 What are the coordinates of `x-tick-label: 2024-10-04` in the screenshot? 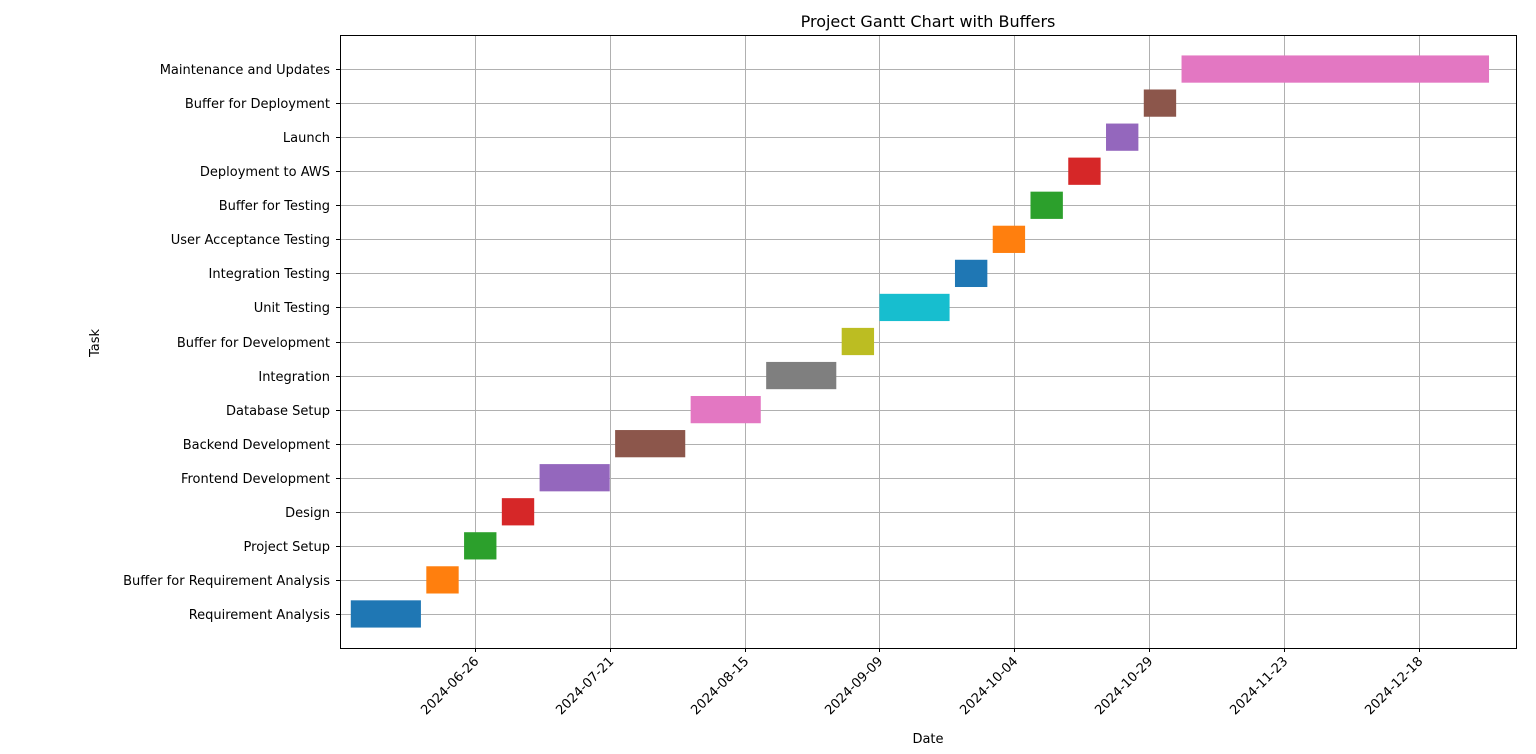 It's located at (989, 686).